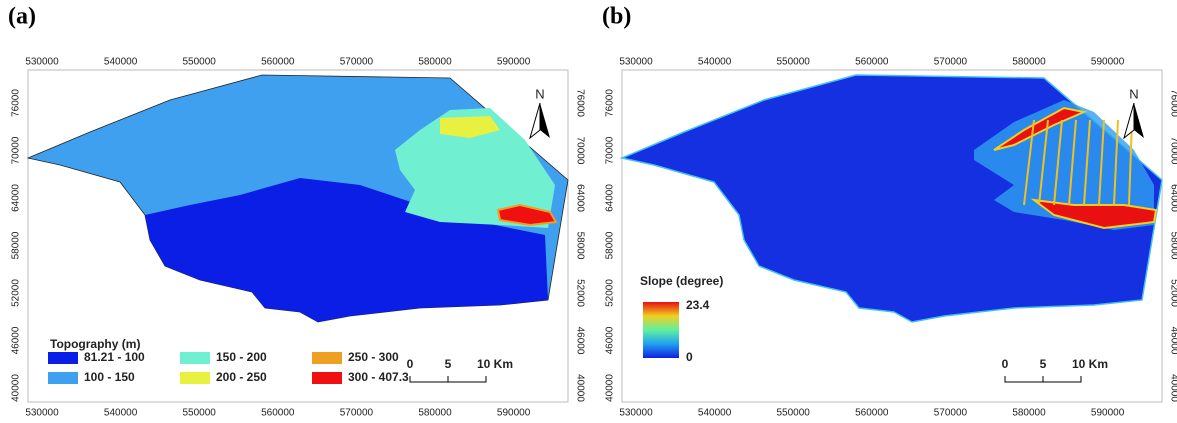 This screenshot has height=423, width=1177. Describe the element at coordinates (514, 413) in the screenshot. I see `x-tick-label-bottom: 590000` at that location.